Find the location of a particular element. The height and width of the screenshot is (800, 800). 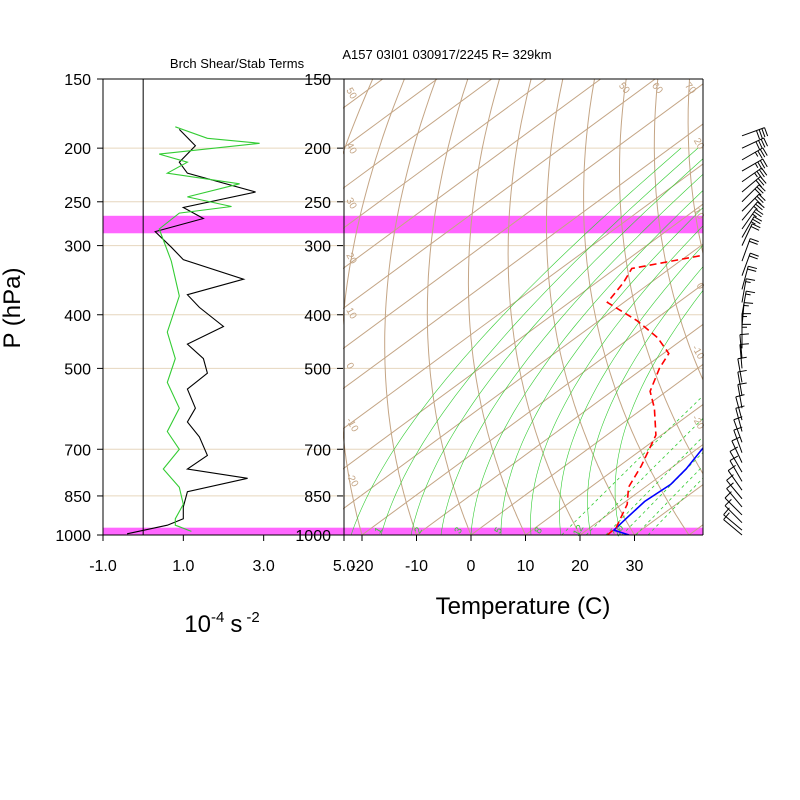

mixing-ratio-line is located at coordinates (632, 465).